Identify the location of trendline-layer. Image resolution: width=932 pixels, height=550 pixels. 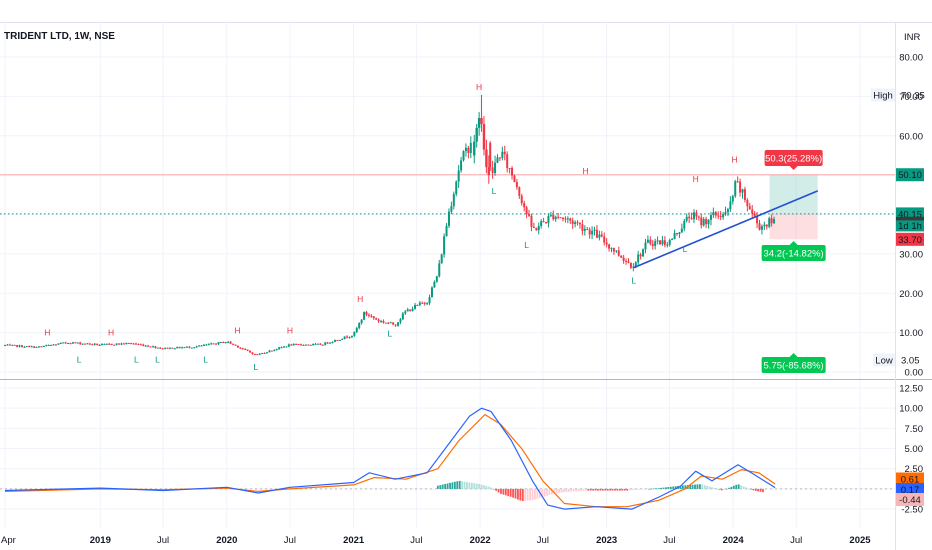
(726, 229).